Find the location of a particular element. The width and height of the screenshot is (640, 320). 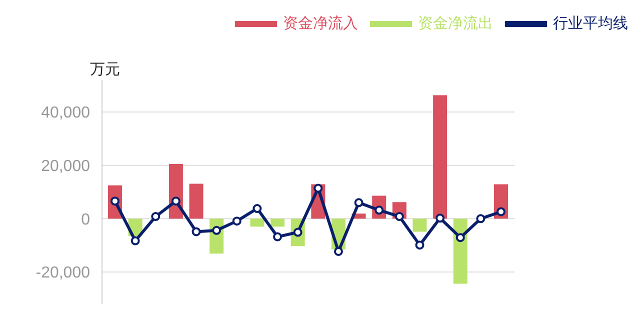

y-axis-title: 万元 is located at coordinates (105, 69).